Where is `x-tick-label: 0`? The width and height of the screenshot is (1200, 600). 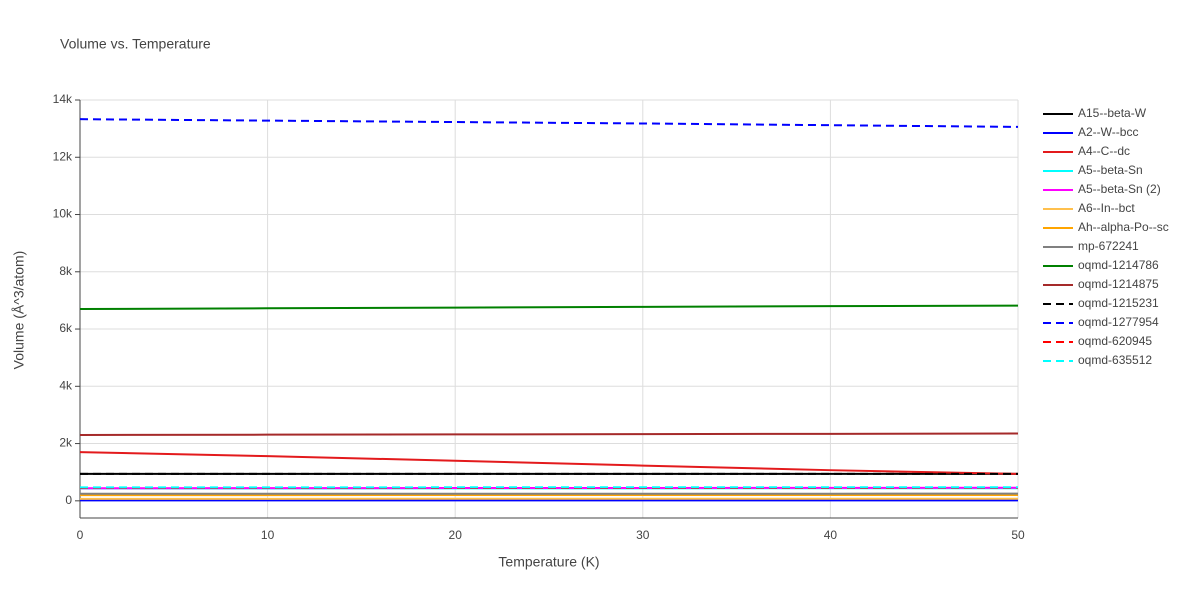 x-tick-label: 0 is located at coordinates (80, 535).